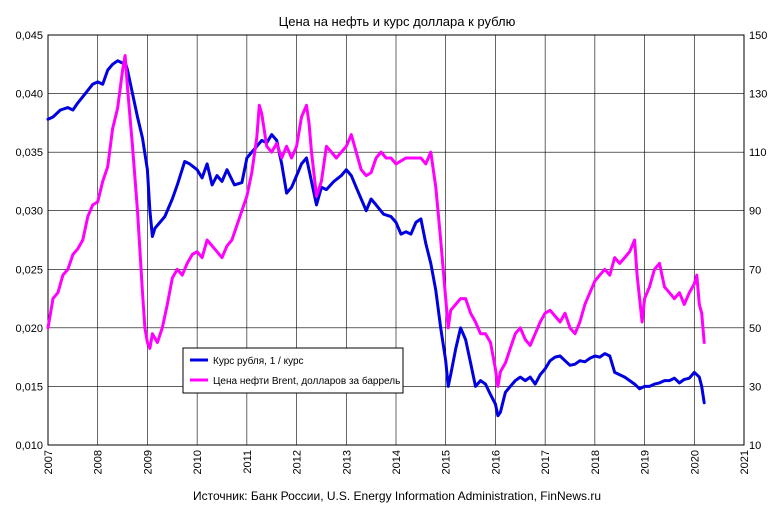 The width and height of the screenshot is (780, 517). I want to click on legend-box, so click(293, 370).